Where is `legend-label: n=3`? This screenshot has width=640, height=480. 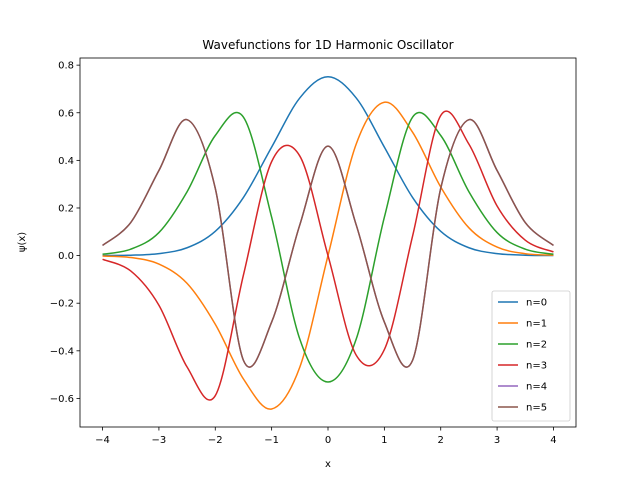
legend-label: n=3 is located at coordinates (536, 366).